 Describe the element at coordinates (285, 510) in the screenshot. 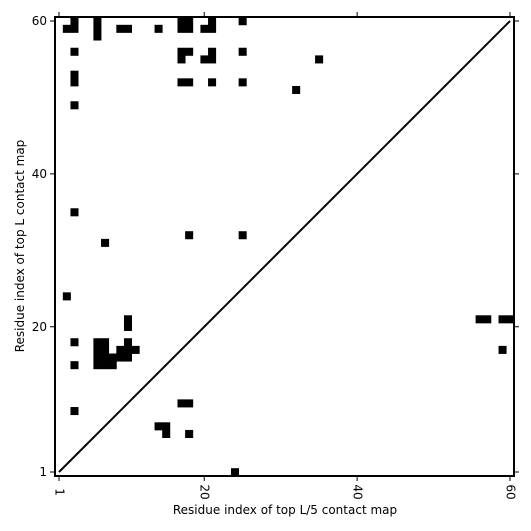

I see `x-axis-label: Residue index of top L/5 contact map` at that location.